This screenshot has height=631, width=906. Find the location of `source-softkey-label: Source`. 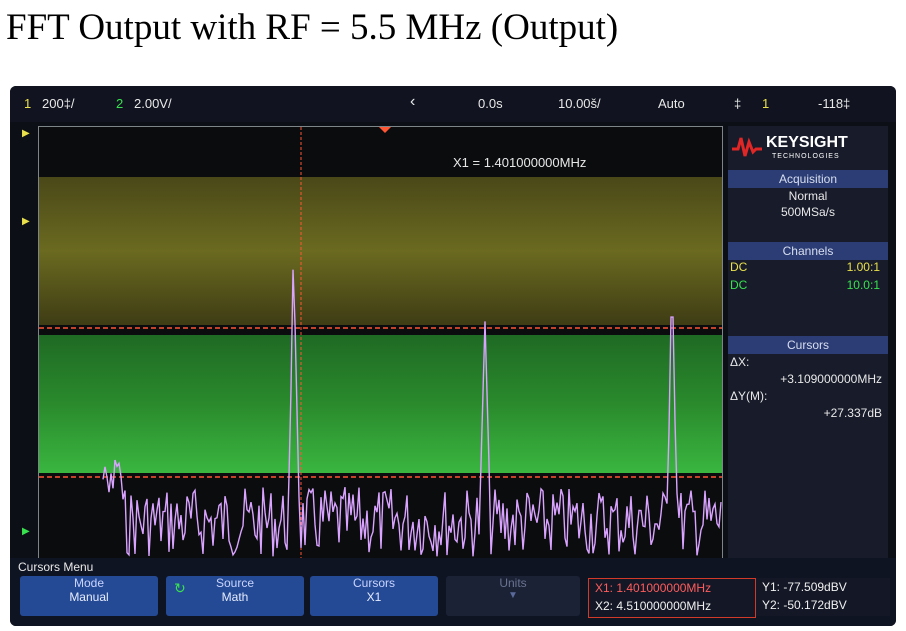

source-softkey-label: Source is located at coordinates (235, 583).